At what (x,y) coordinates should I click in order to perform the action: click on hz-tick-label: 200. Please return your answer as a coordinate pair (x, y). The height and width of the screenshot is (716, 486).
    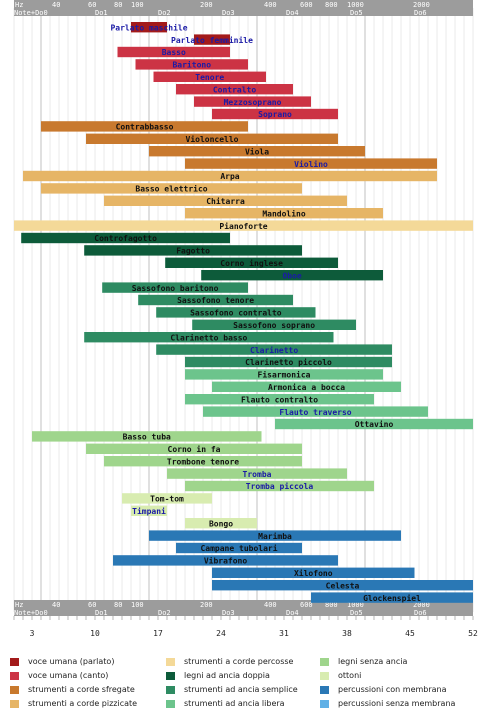
    Looking at the image, I should click on (206, 605).